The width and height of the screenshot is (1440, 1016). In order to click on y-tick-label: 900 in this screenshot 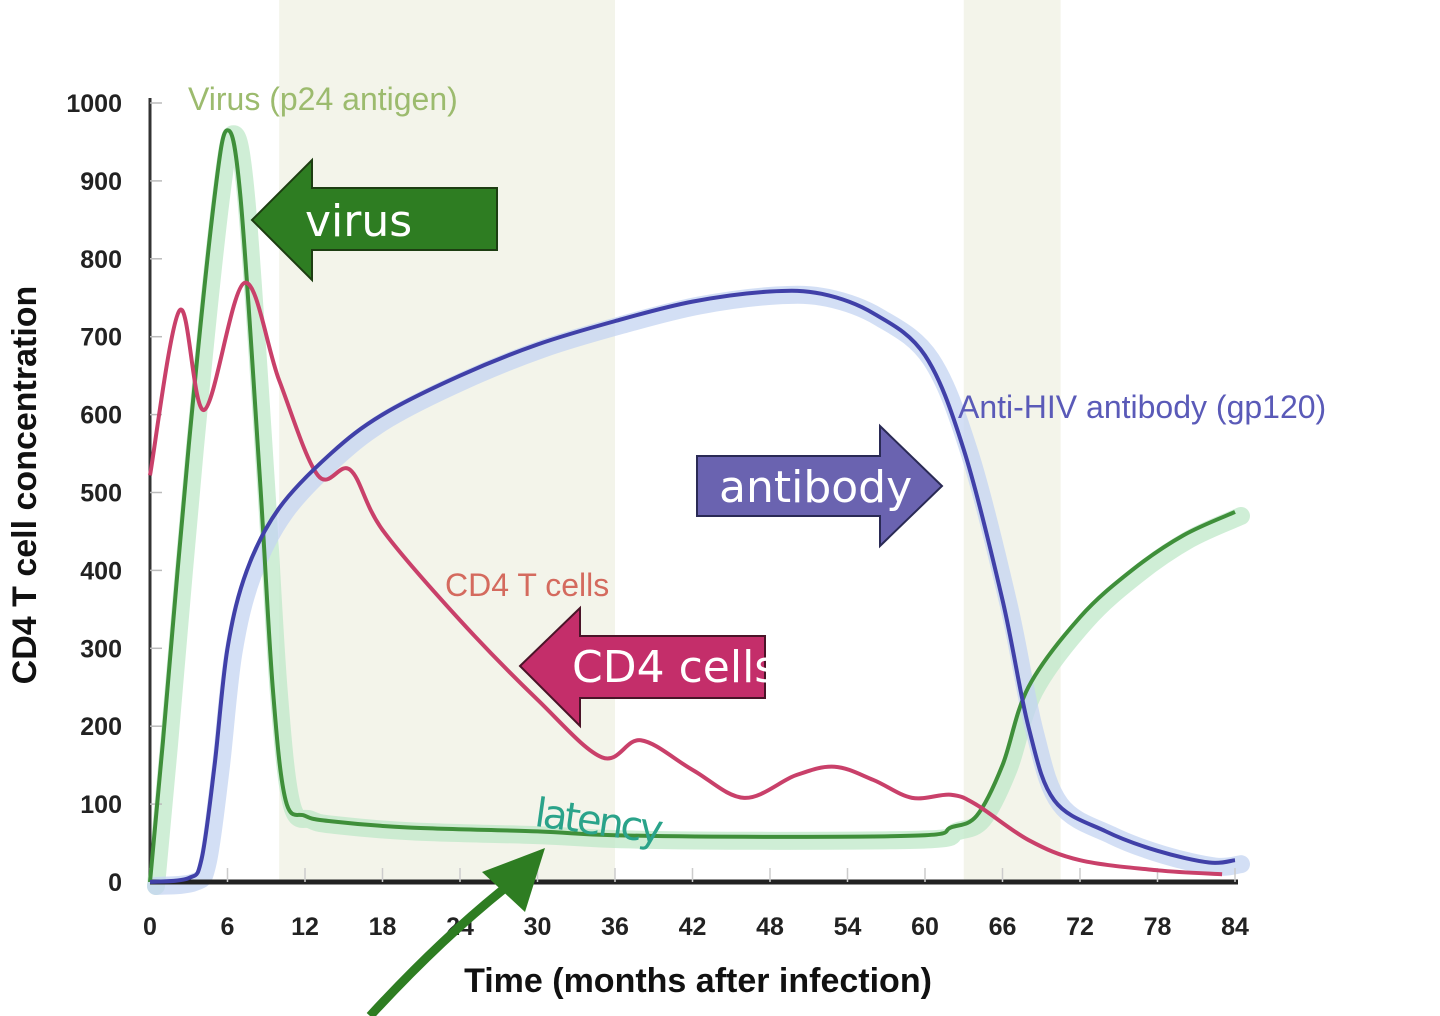, I will do `click(101, 182)`.